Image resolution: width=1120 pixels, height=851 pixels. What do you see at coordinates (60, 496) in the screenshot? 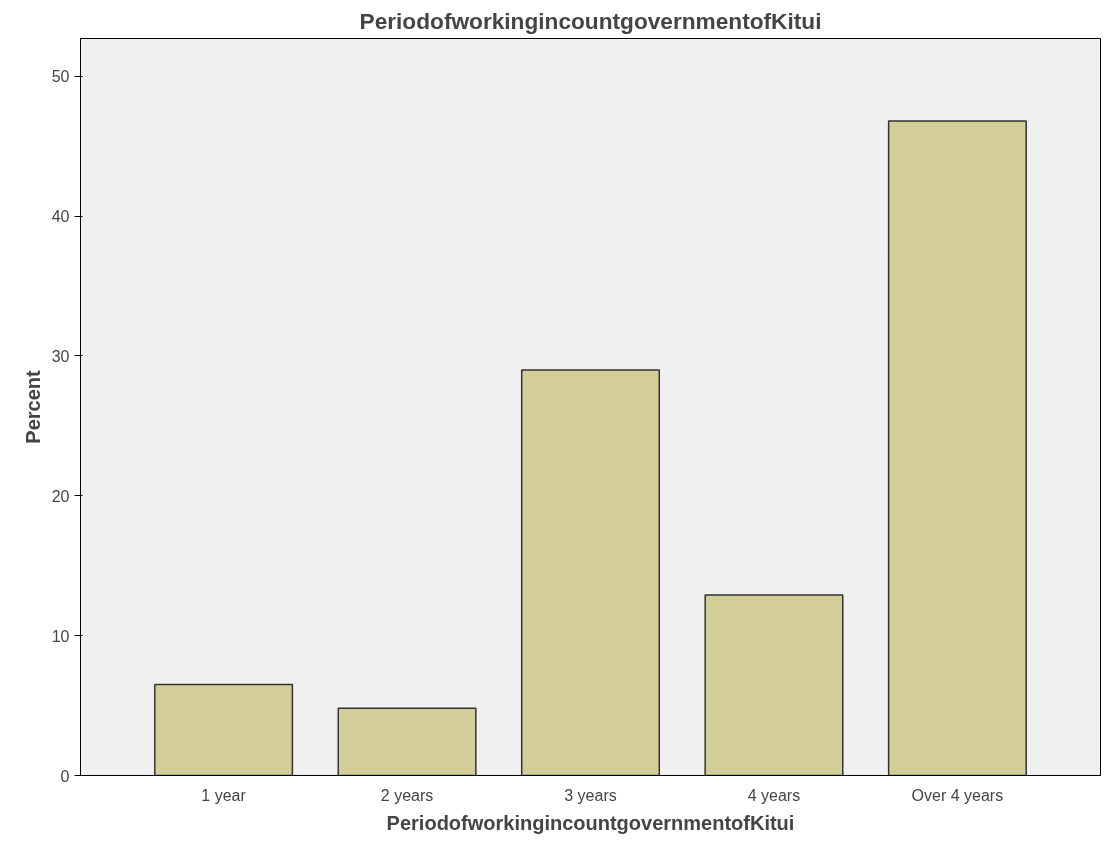
I see `y-tick-label: 20` at bounding box center [60, 496].